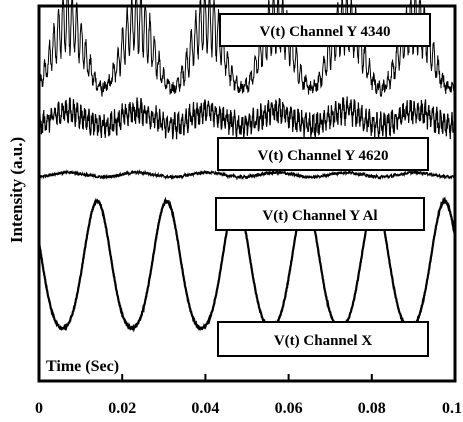 This screenshot has height=422, width=463. I want to click on y-axis-label: Intensity (a.u.), so click(16, 190).